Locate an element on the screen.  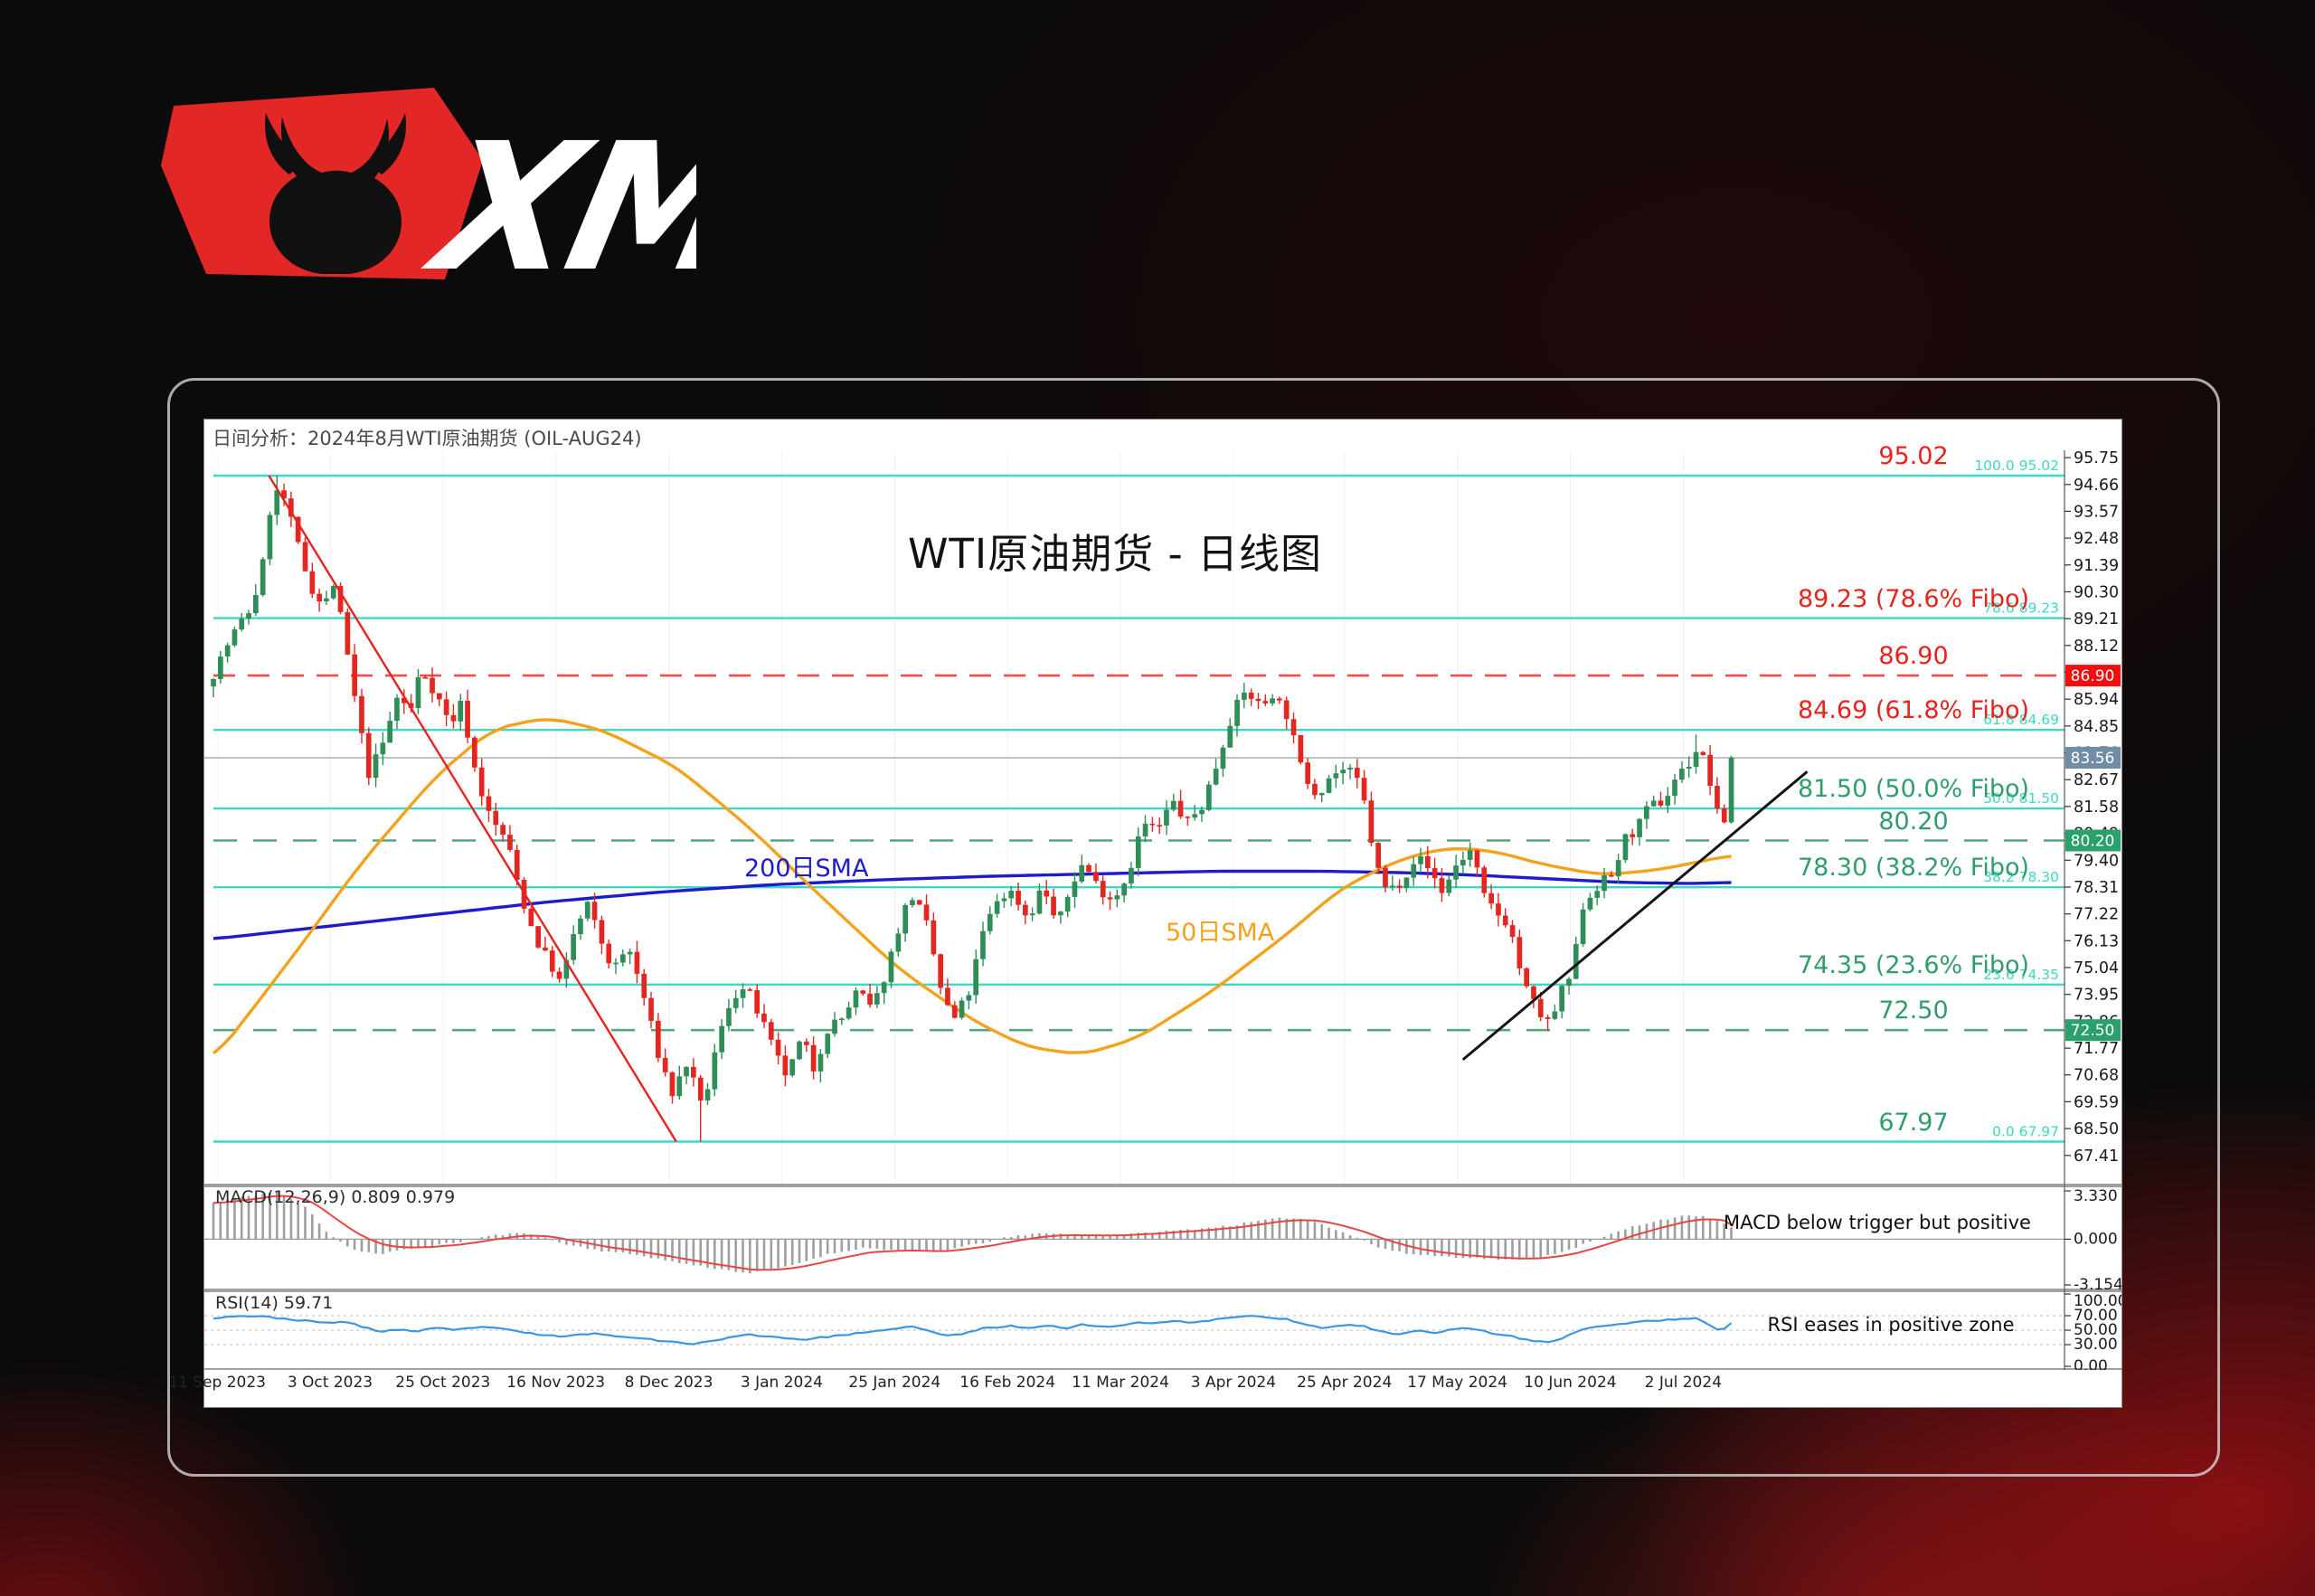
level-label: 74.35 (23.6% Fibo) is located at coordinates (1914, 965).